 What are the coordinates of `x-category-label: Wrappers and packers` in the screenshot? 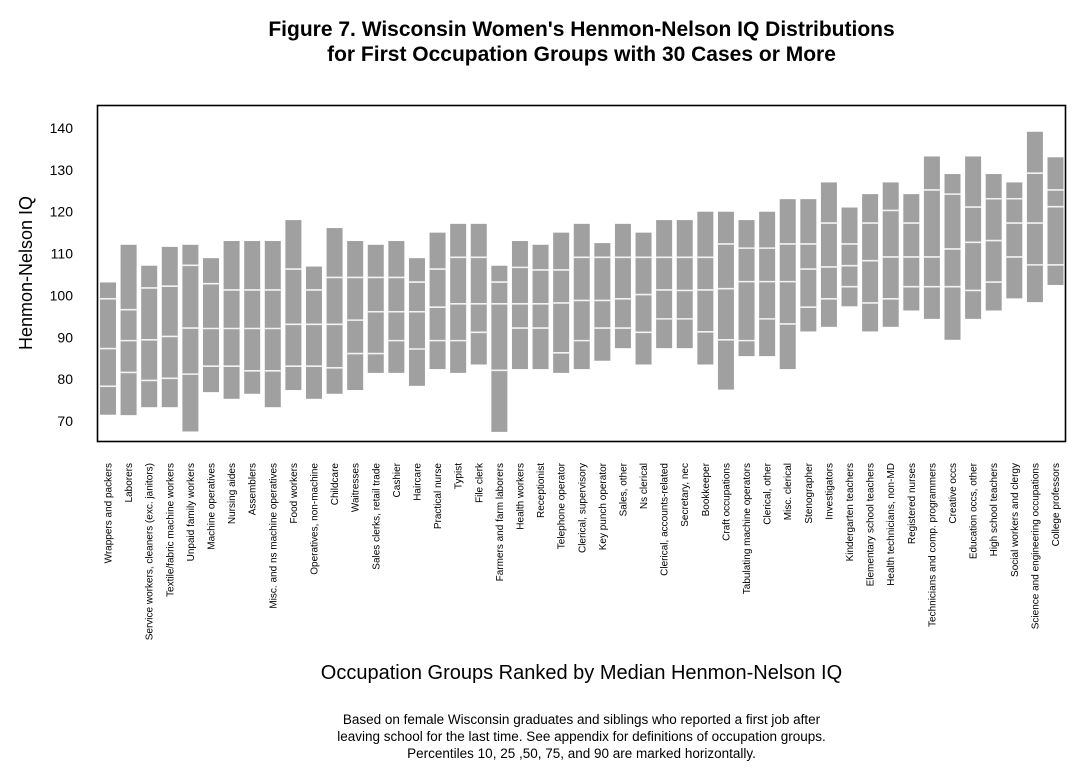 It's located at (109, 513).